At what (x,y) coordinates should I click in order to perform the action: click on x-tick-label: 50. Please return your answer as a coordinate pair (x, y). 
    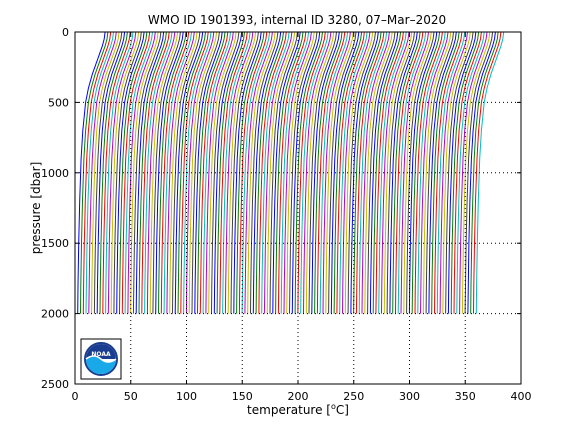
    Looking at the image, I should click on (131, 396).